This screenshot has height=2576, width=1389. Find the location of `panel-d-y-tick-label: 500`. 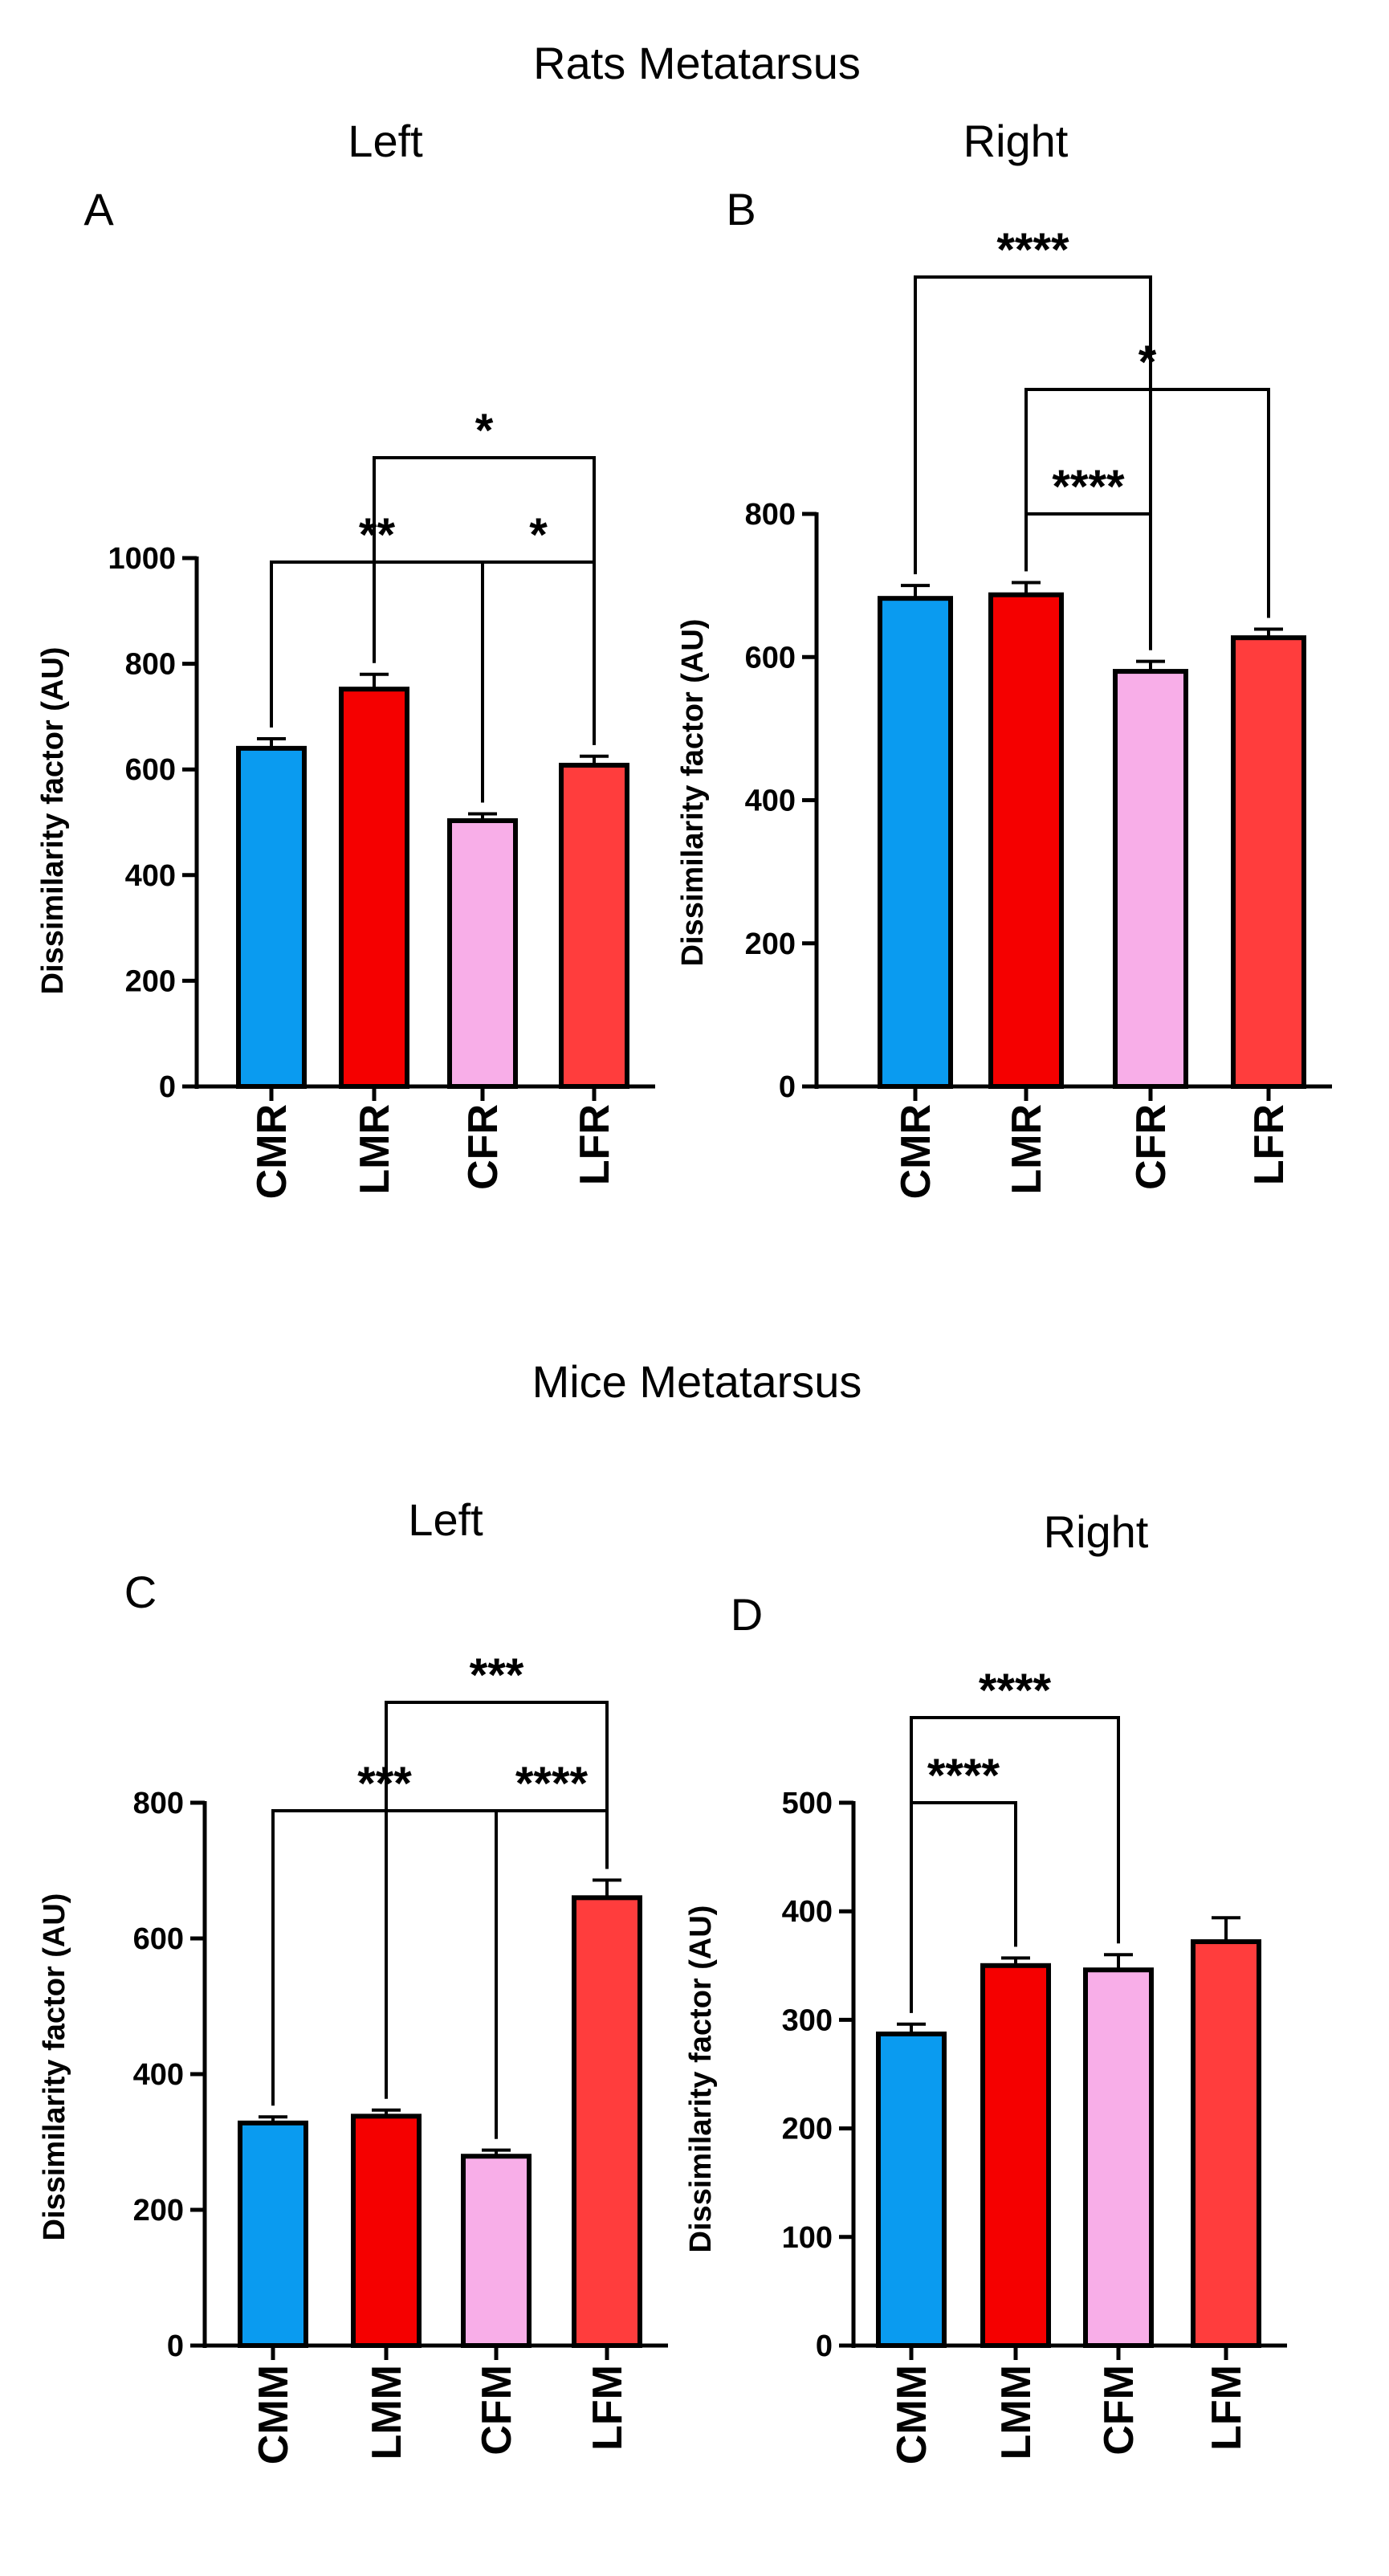

panel-d-y-tick-label: 500 is located at coordinates (807, 1804).